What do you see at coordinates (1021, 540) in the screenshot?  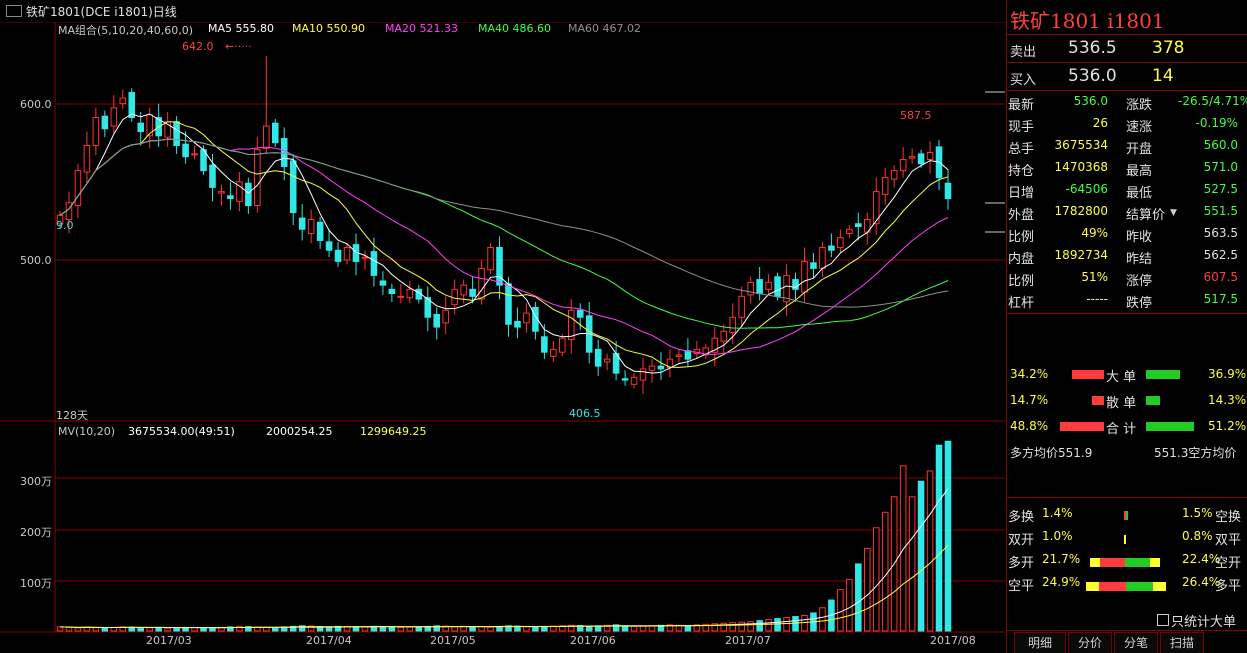 I see `oc-key-1: 双开` at bounding box center [1021, 540].